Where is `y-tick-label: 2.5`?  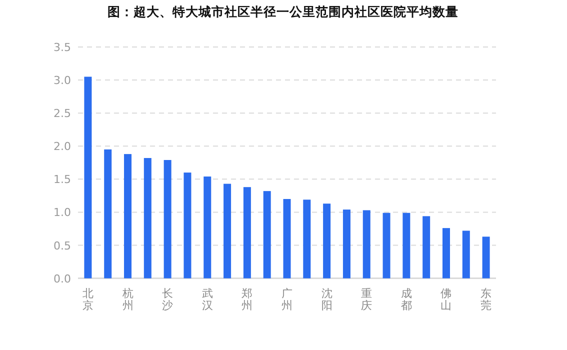
y-tick-label: 2.5 is located at coordinates (62, 113).